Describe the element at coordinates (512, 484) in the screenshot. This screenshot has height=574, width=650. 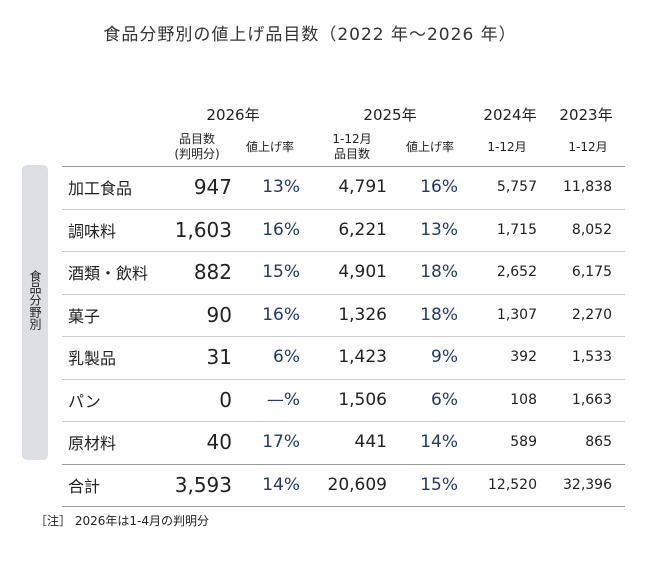
I see `cell-value: 12,520` at that location.